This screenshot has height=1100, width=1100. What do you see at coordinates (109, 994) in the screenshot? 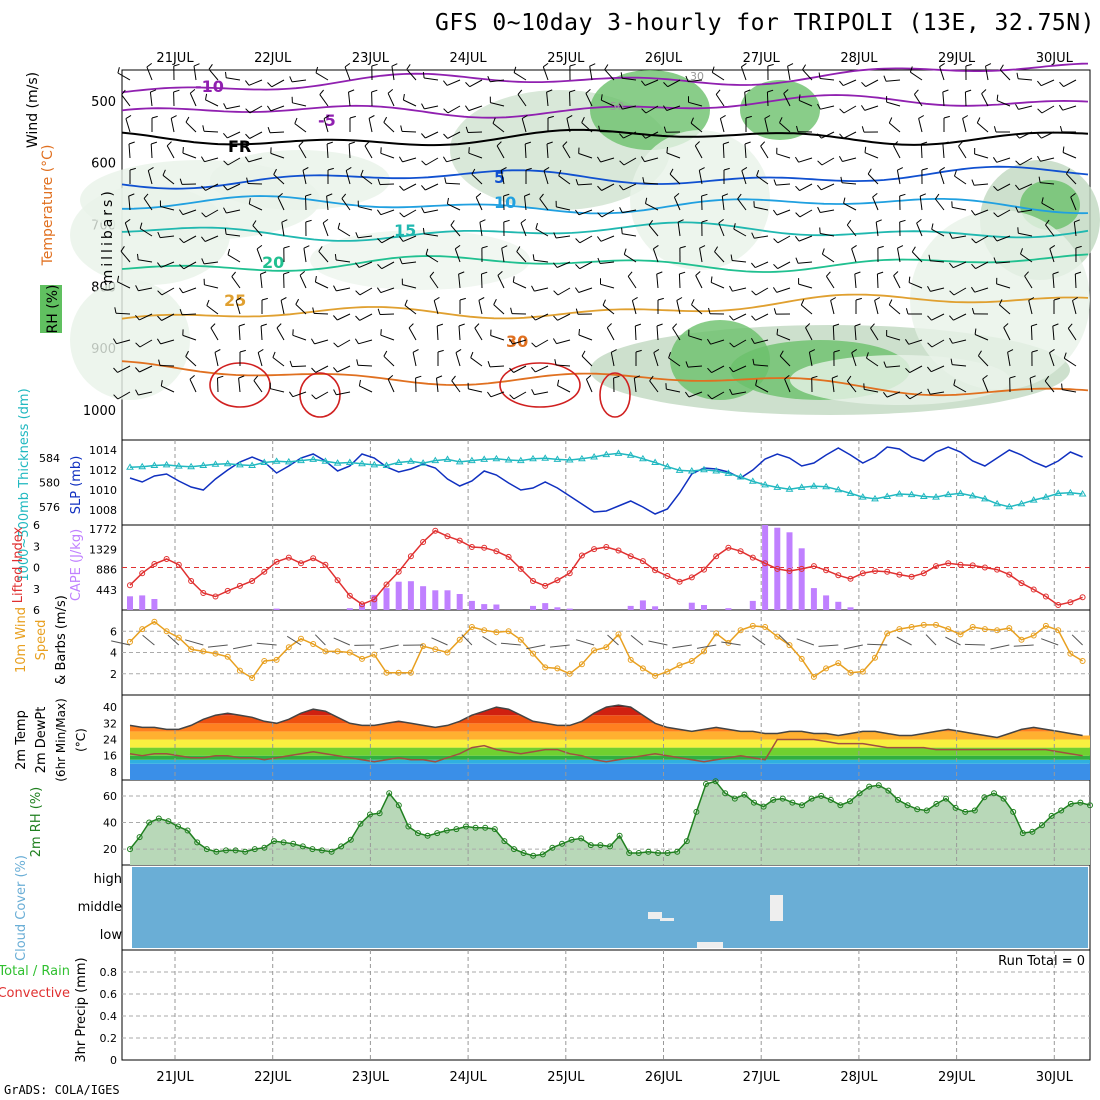
I see `precip-tick: 0.6` at bounding box center [109, 994].